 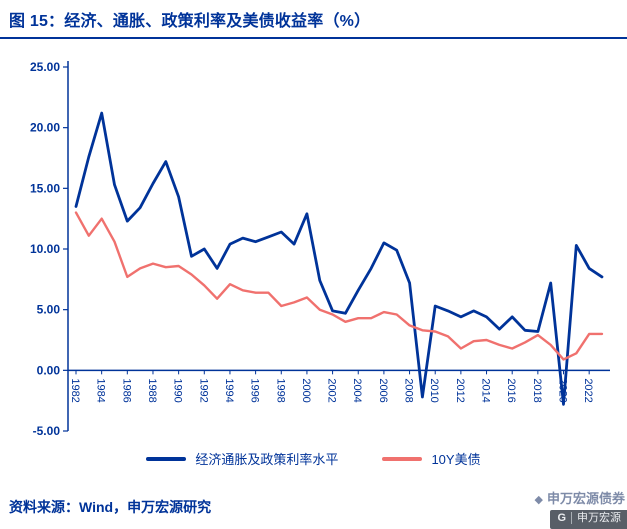 I want to click on x-axis-label: 1986, so click(x=126, y=390).